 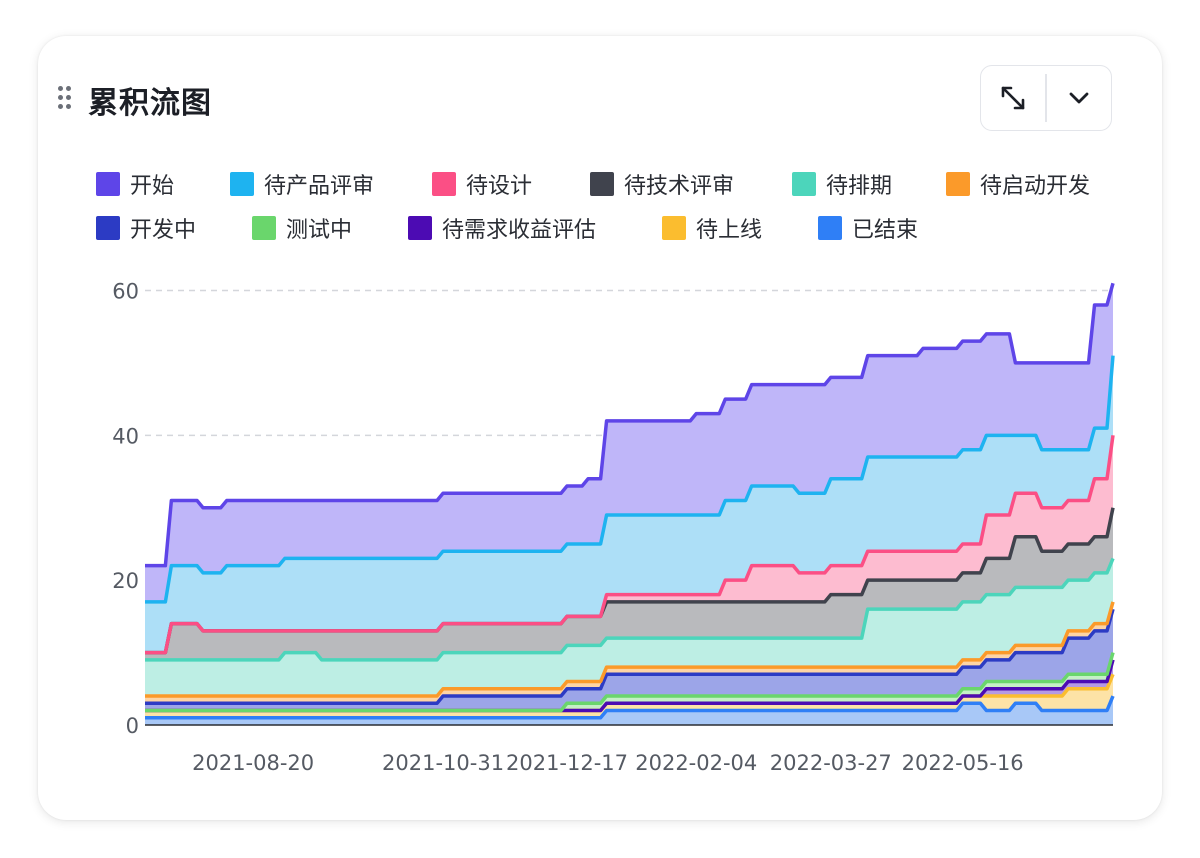 I want to click on series-line-测试中, so click(x=630, y=682).